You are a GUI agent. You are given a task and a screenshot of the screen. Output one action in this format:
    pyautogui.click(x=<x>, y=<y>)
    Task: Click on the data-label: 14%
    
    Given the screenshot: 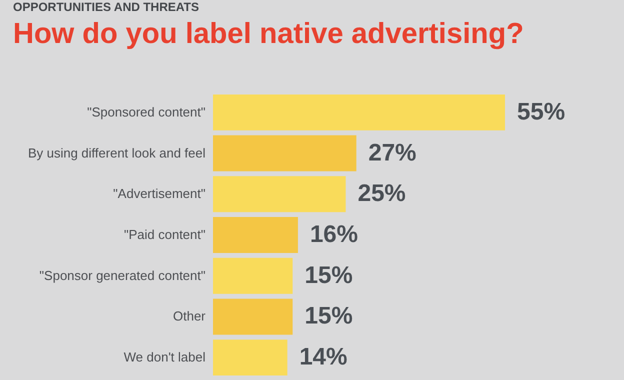 What is the action you would take?
    pyautogui.click(x=323, y=357)
    